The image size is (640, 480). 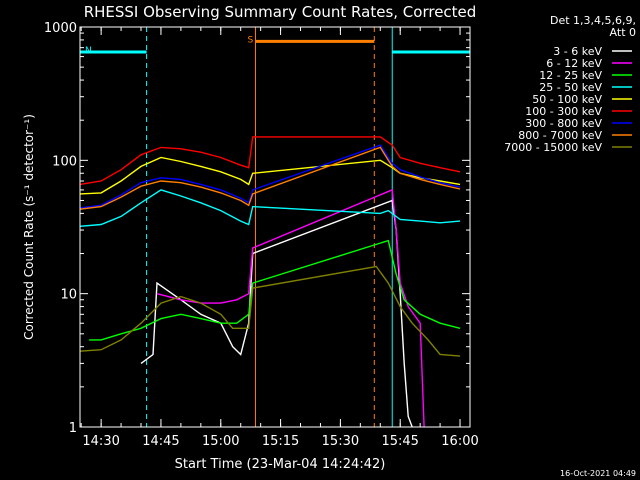 What do you see at coordinates (399, 441) in the screenshot?
I see `x-tick-label-5: 15:45` at bounding box center [399, 441].